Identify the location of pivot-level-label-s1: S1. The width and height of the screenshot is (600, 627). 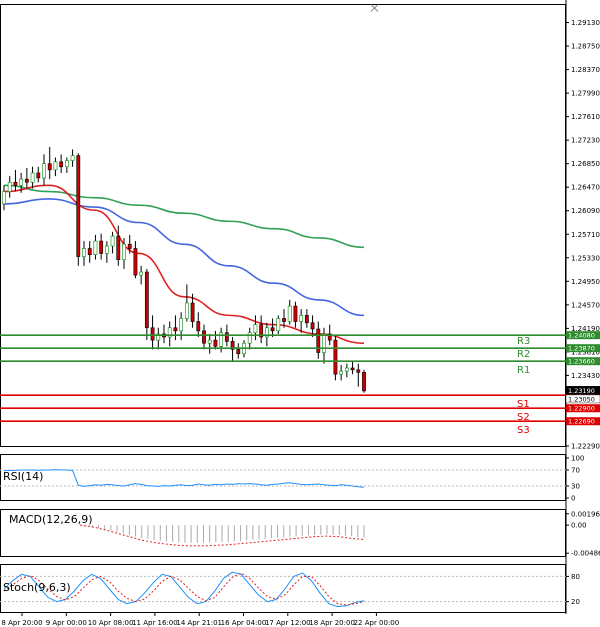
(523, 404).